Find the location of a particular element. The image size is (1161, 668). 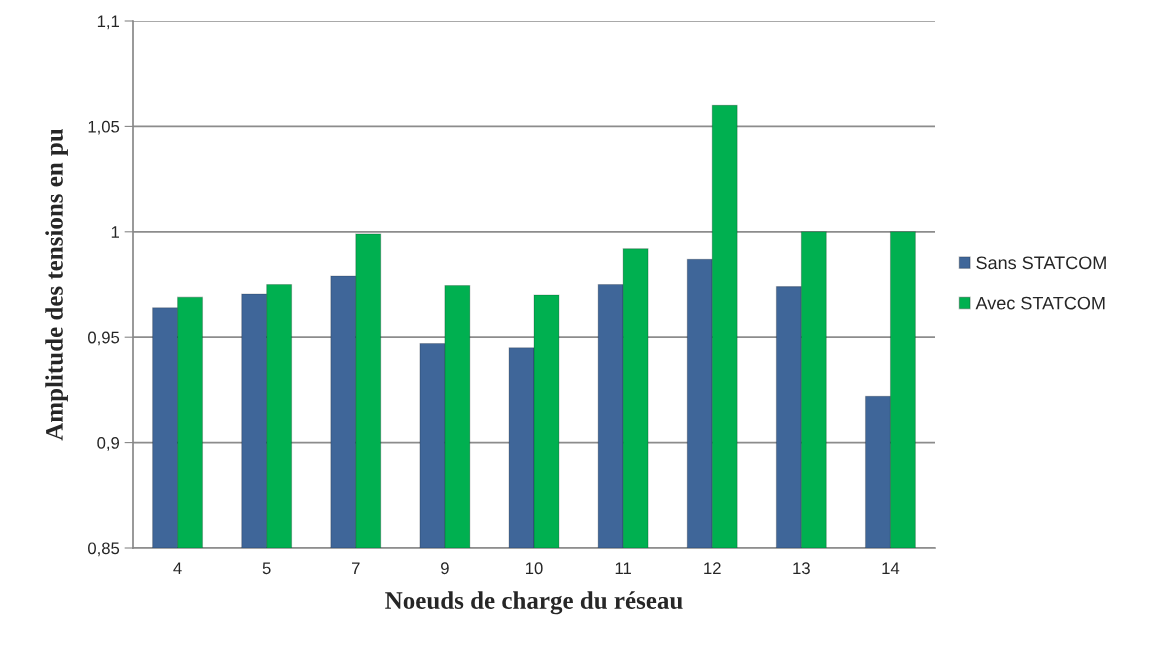

y-tick-label: 0,95 is located at coordinates (104, 338).